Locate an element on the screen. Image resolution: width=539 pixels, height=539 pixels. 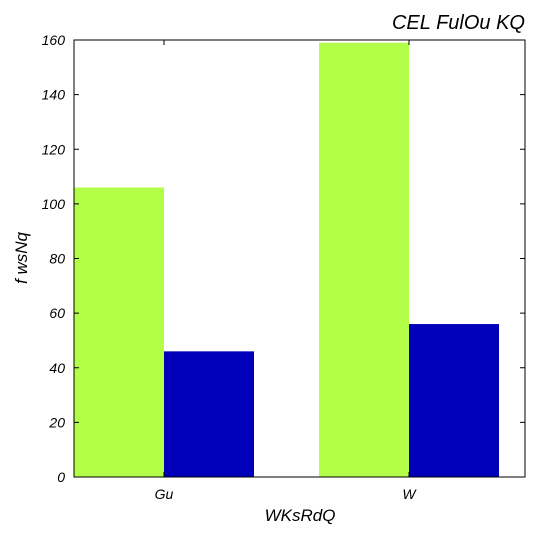
y-tick-label-0: 0 is located at coordinates (61, 477).